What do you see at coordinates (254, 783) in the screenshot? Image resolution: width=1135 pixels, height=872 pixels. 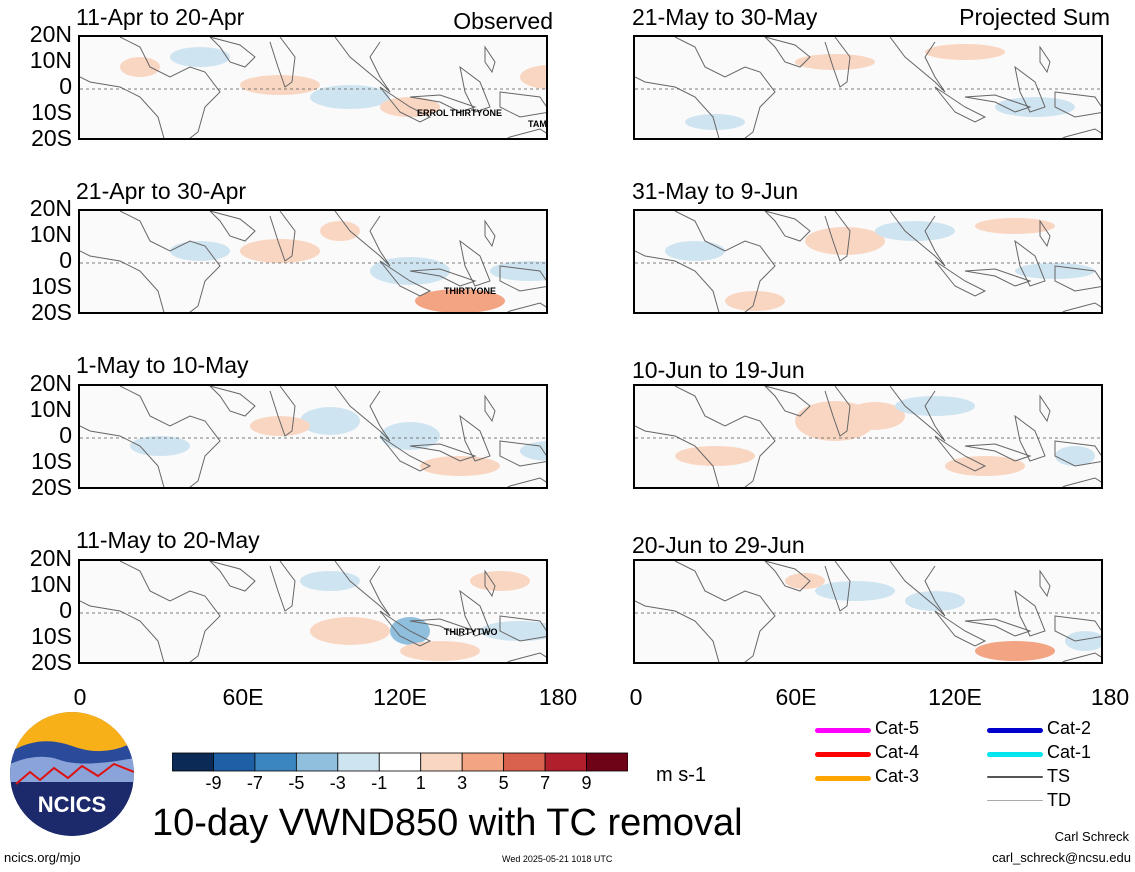 I see `colorbar-label: -7` at bounding box center [254, 783].